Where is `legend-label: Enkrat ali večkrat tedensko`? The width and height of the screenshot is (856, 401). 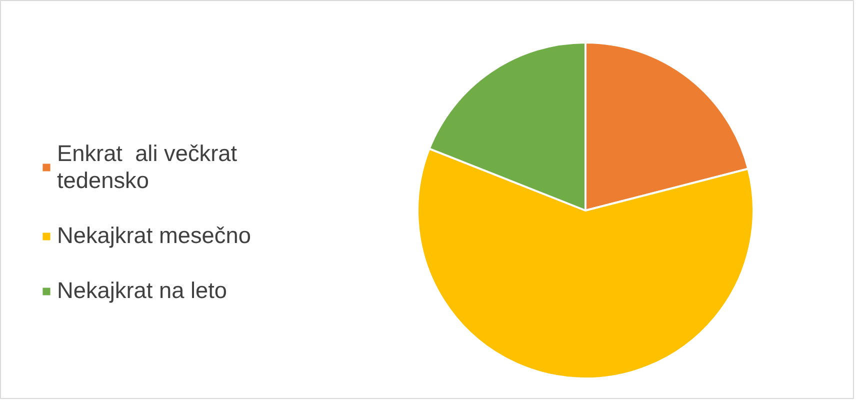
legend-label: Enkrat ali večkrat tedensko is located at coordinates (147, 167).